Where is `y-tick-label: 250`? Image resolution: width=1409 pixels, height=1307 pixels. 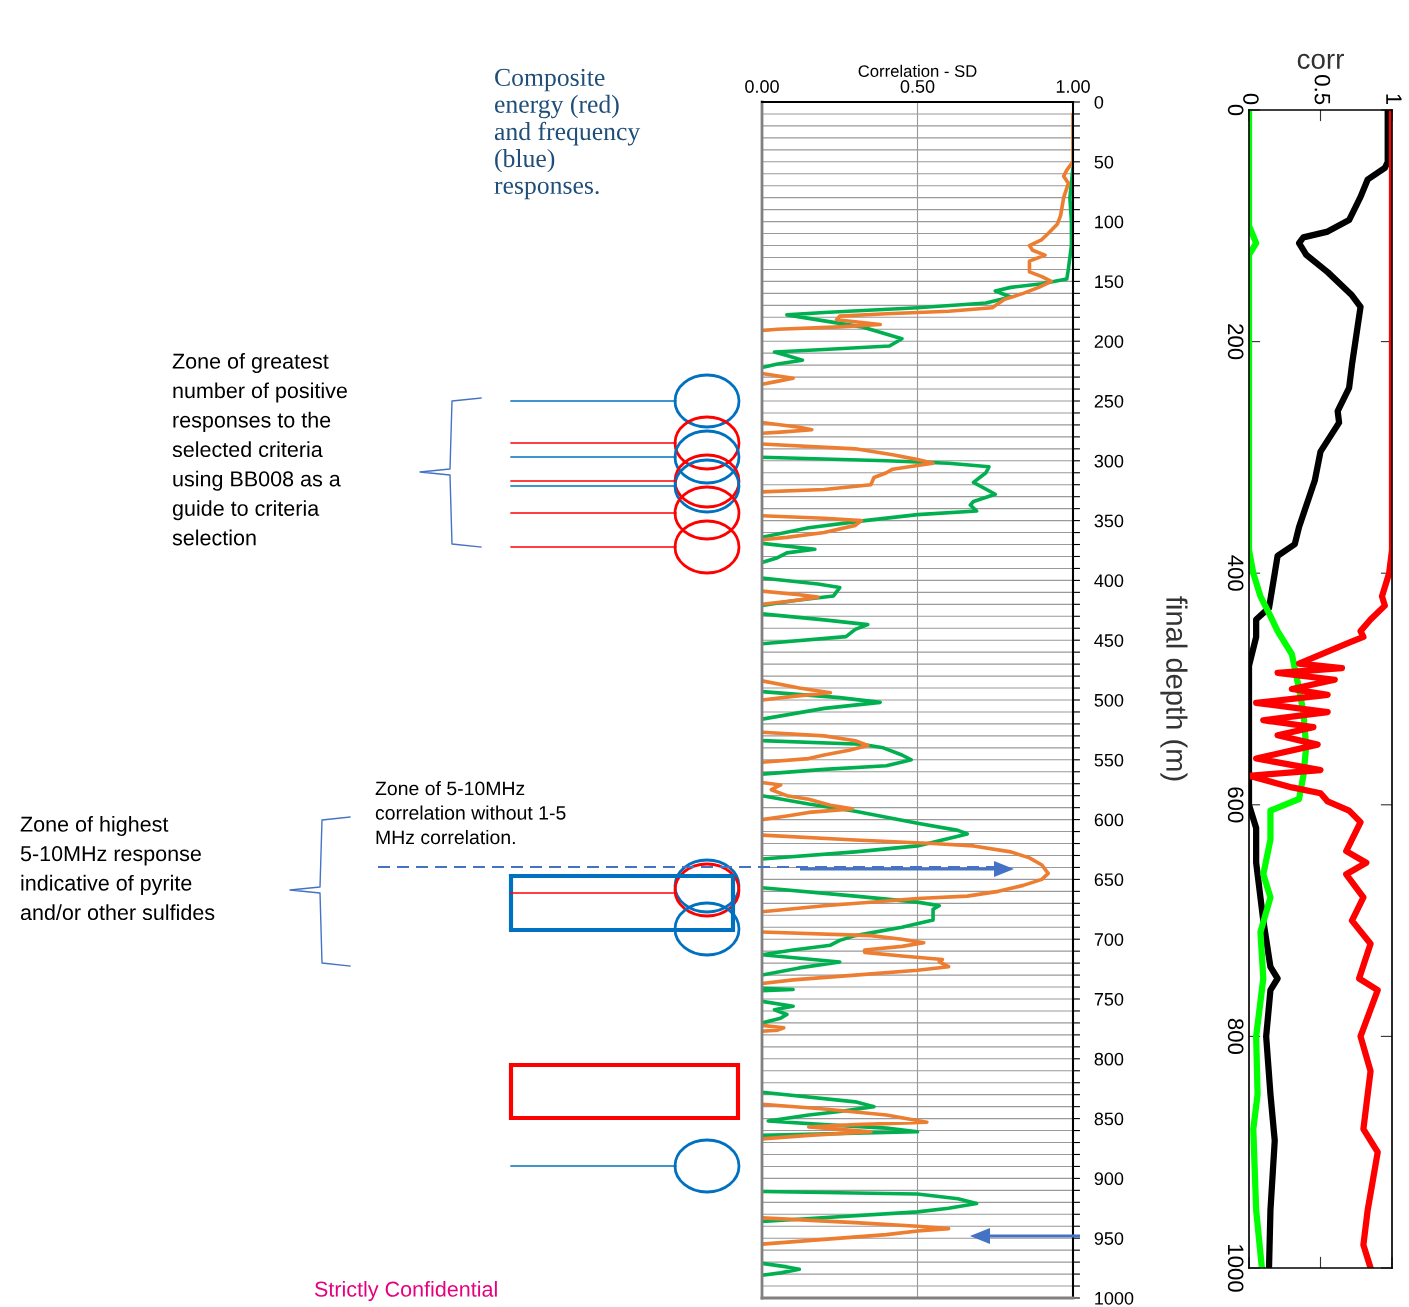 y-tick-label: 250 is located at coordinates (1109, 401).